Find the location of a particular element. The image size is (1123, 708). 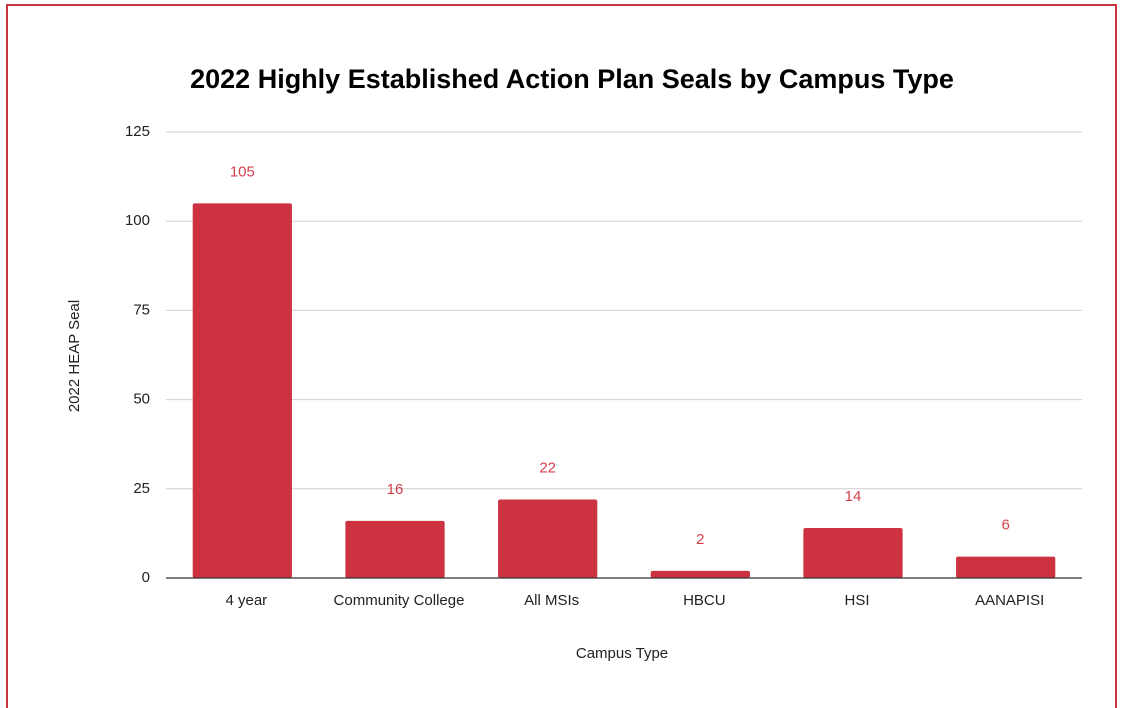

x-tick-label: Community College is located at coordinates (399, 600).